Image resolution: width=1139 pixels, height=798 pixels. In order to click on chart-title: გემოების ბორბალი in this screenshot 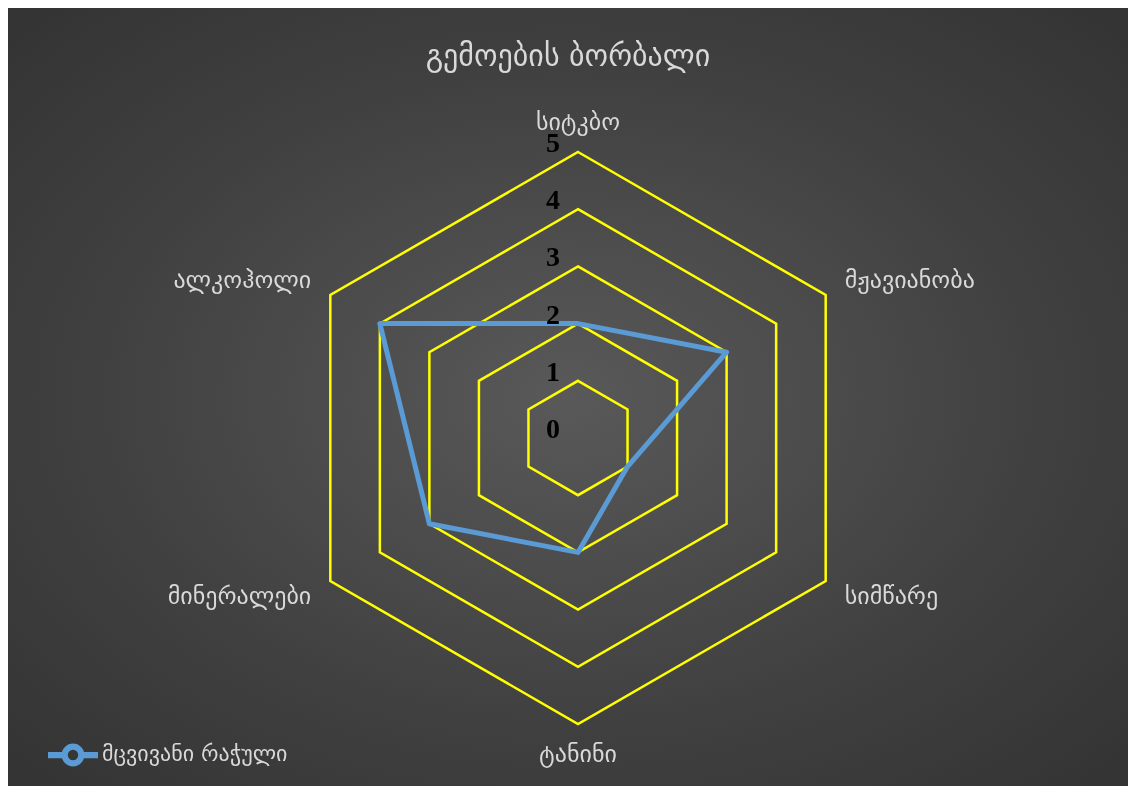, I will do `click(568, 55)`.